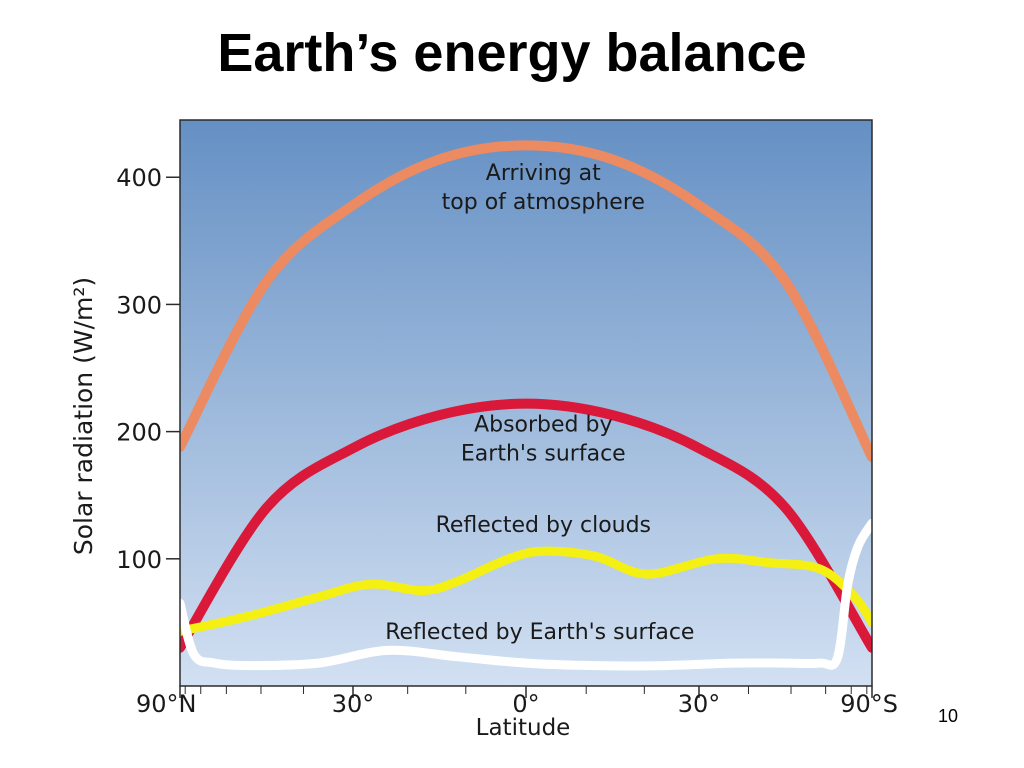 The width and height of the screenshot is (1024, 768). What do you see at coordinates (543, 202) in the screenshot?
I see `series-label: top of atmosphere` at bounding box center [543, 202].